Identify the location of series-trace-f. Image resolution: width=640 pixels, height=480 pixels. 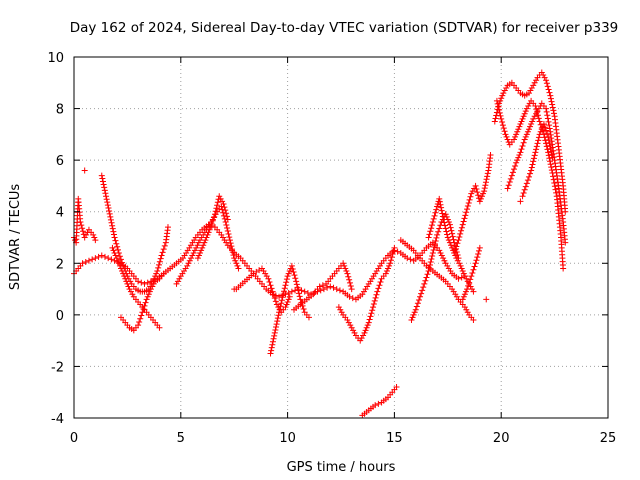
(207, 245).